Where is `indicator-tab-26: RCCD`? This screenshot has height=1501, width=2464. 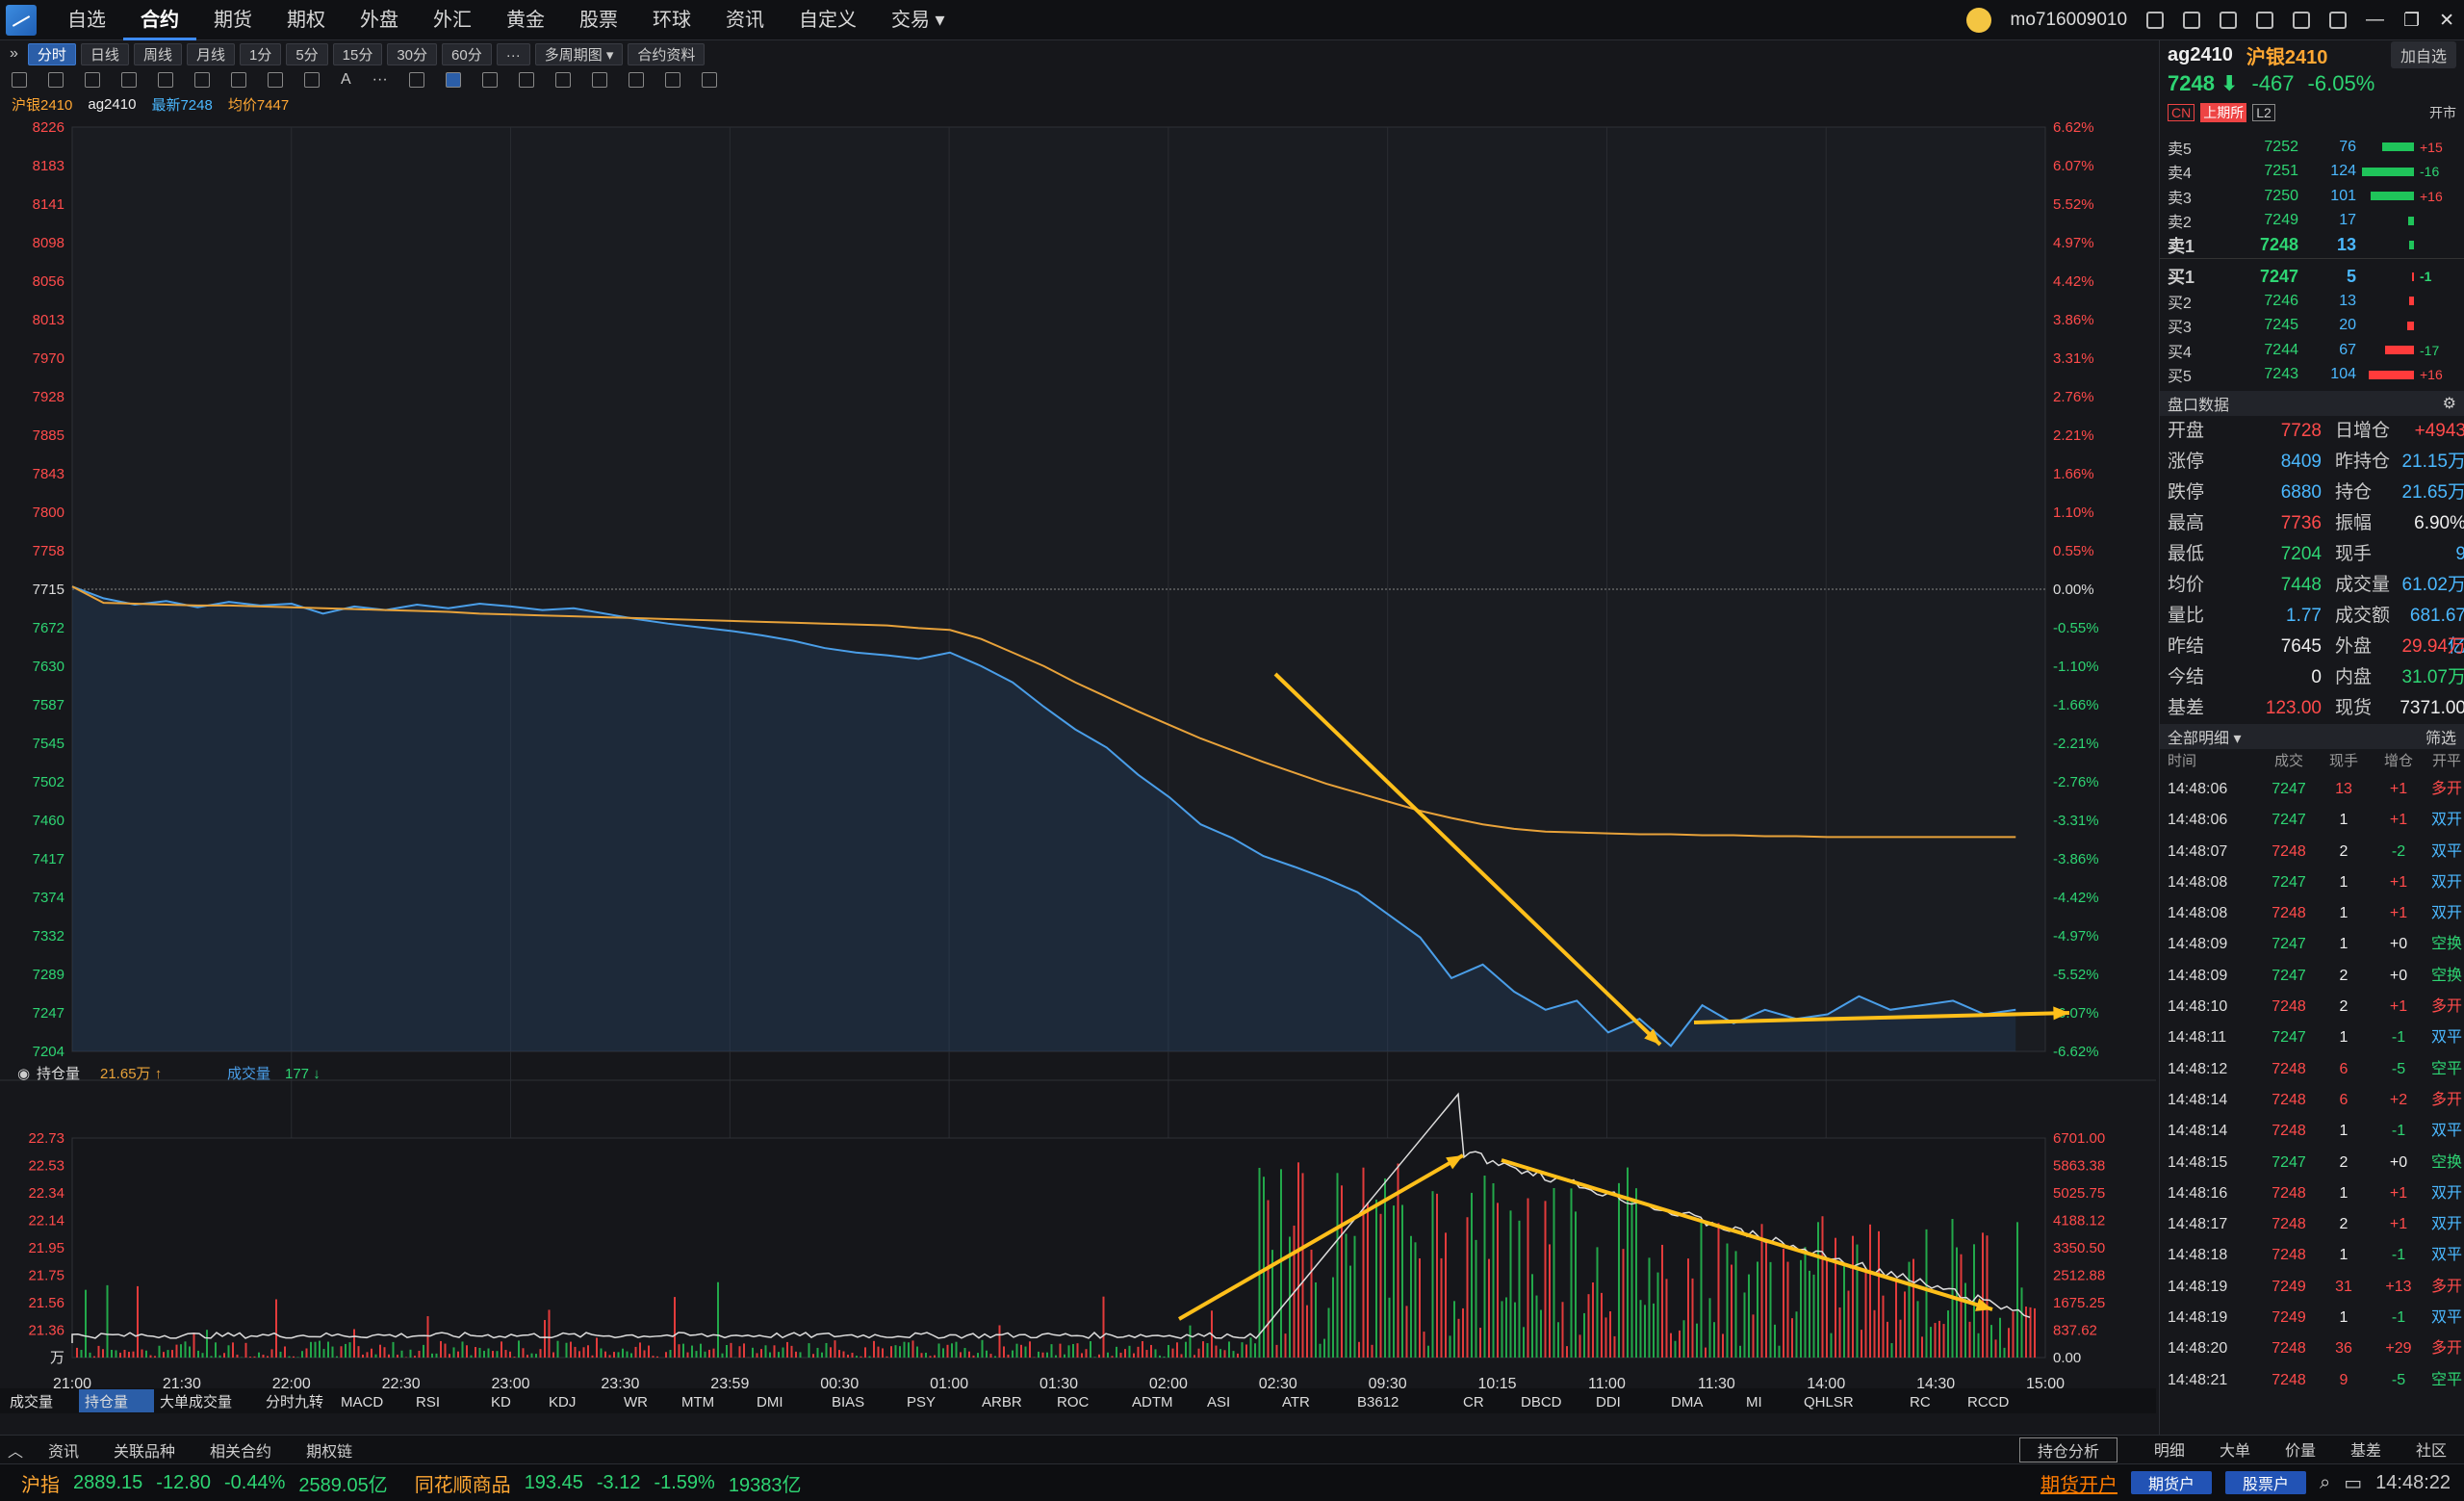 indicator-tab-26: RCCD is located at coordinates (1988, 1402).